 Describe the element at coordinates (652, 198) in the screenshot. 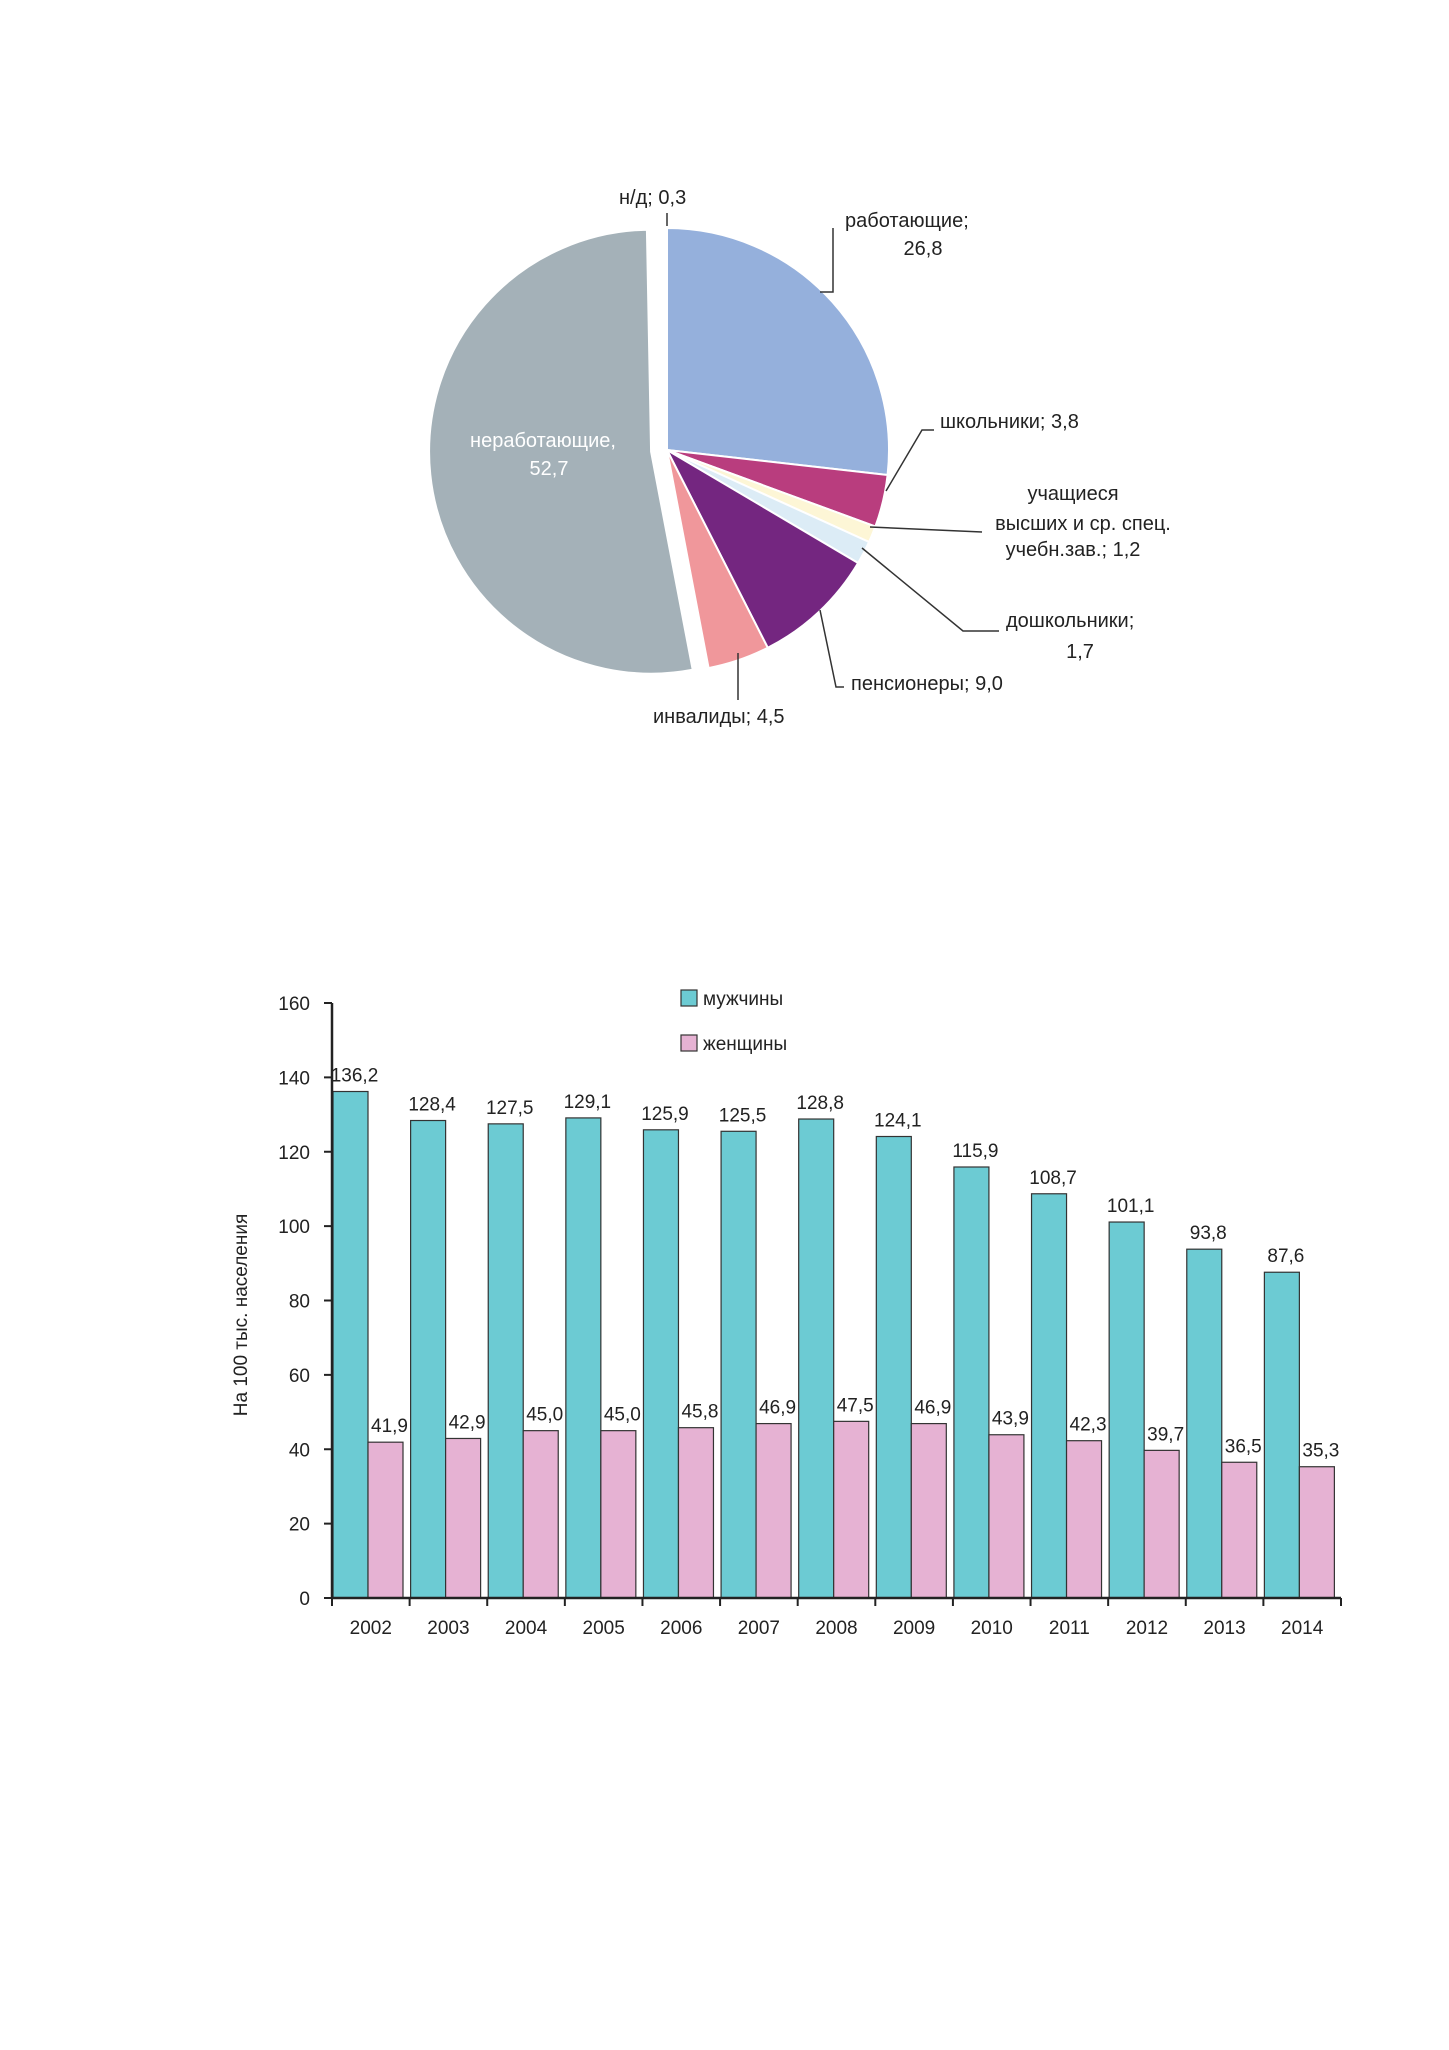

I see `pie-slice-label: н/д; 0,3` at that location.